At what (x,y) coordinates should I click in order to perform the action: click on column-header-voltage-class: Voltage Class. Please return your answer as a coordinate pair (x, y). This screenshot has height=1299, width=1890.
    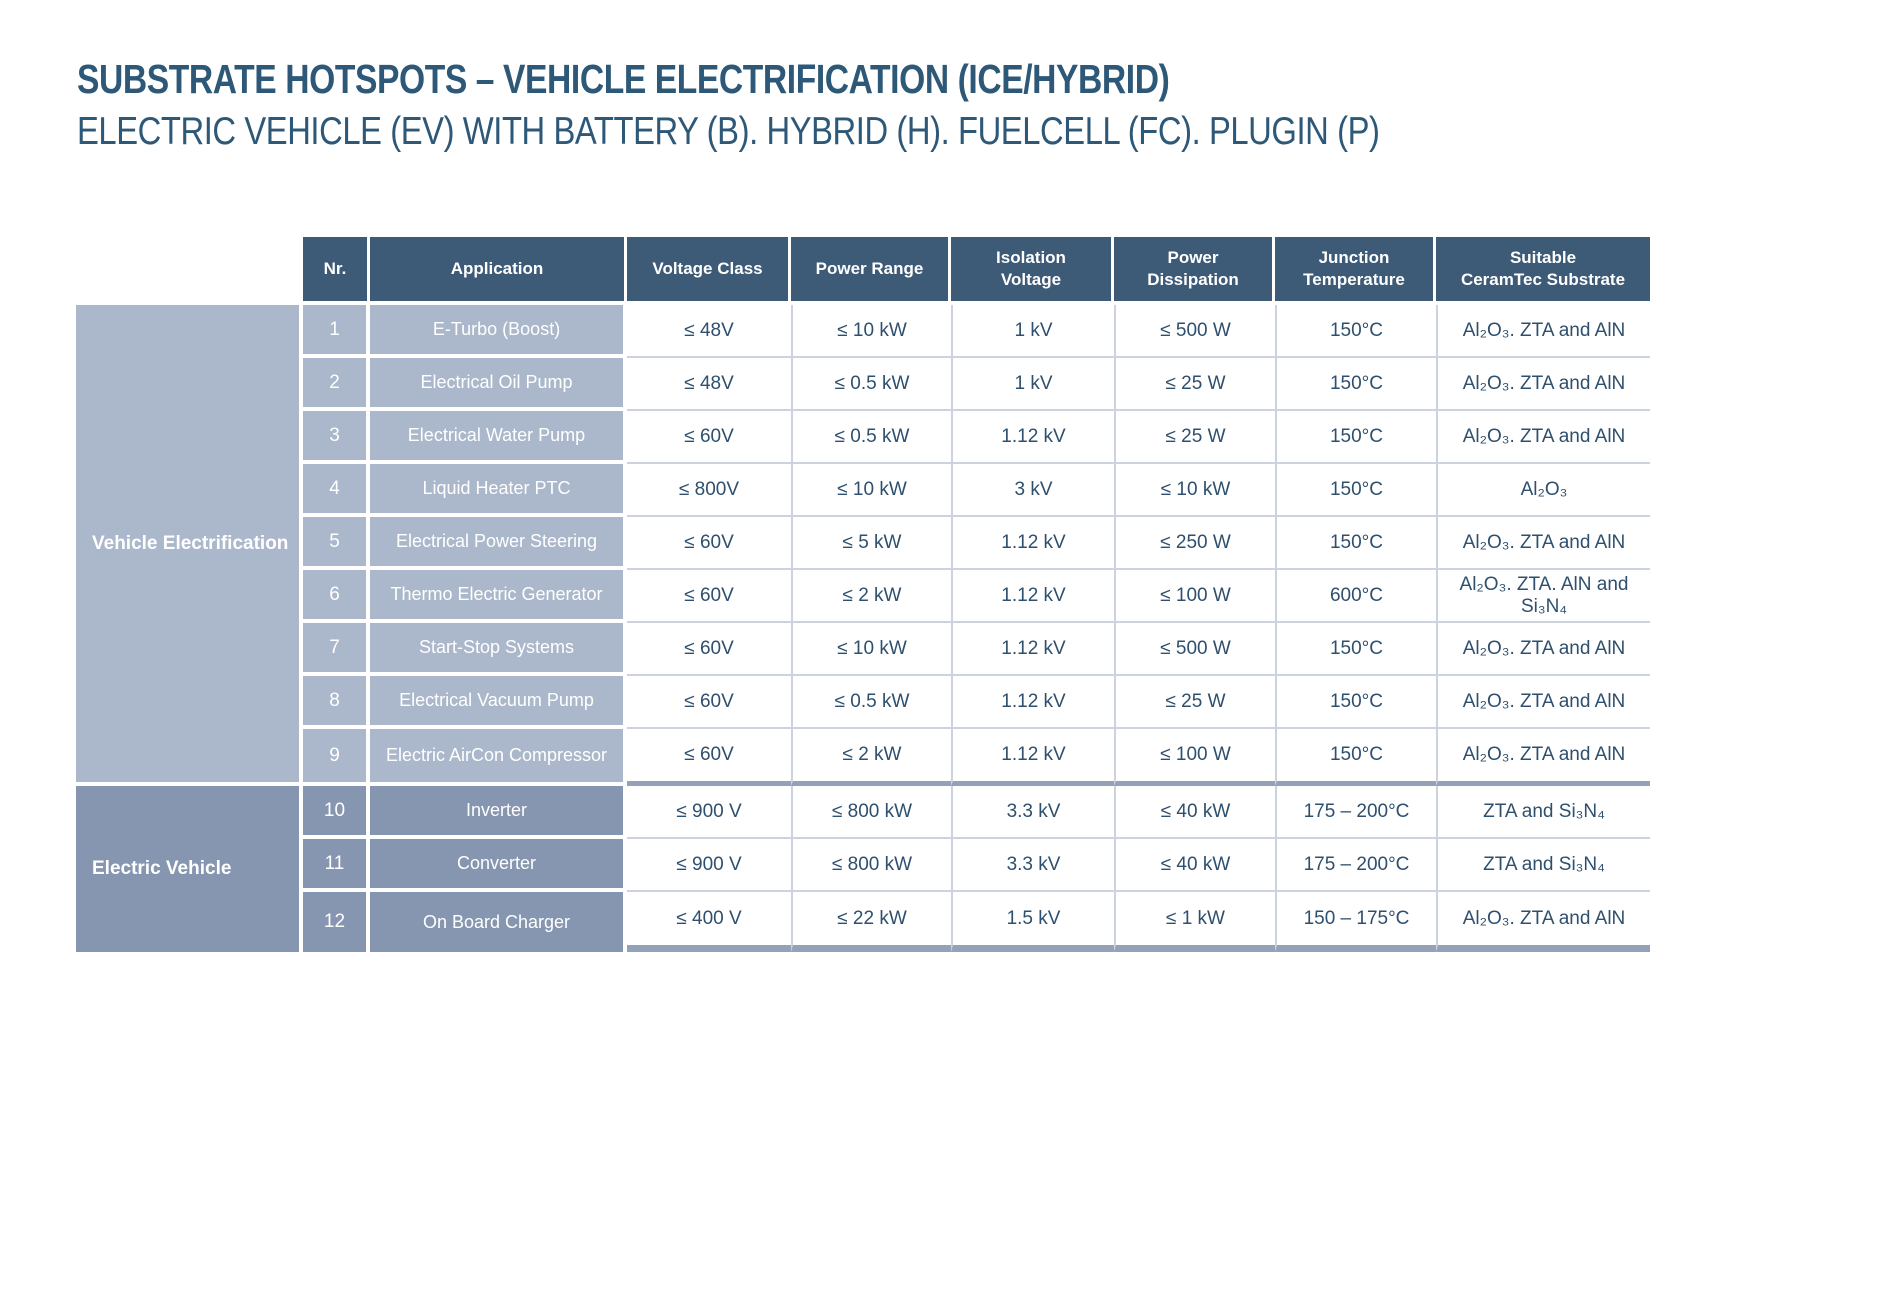
    Looking at the image, I should click on (709, 271).